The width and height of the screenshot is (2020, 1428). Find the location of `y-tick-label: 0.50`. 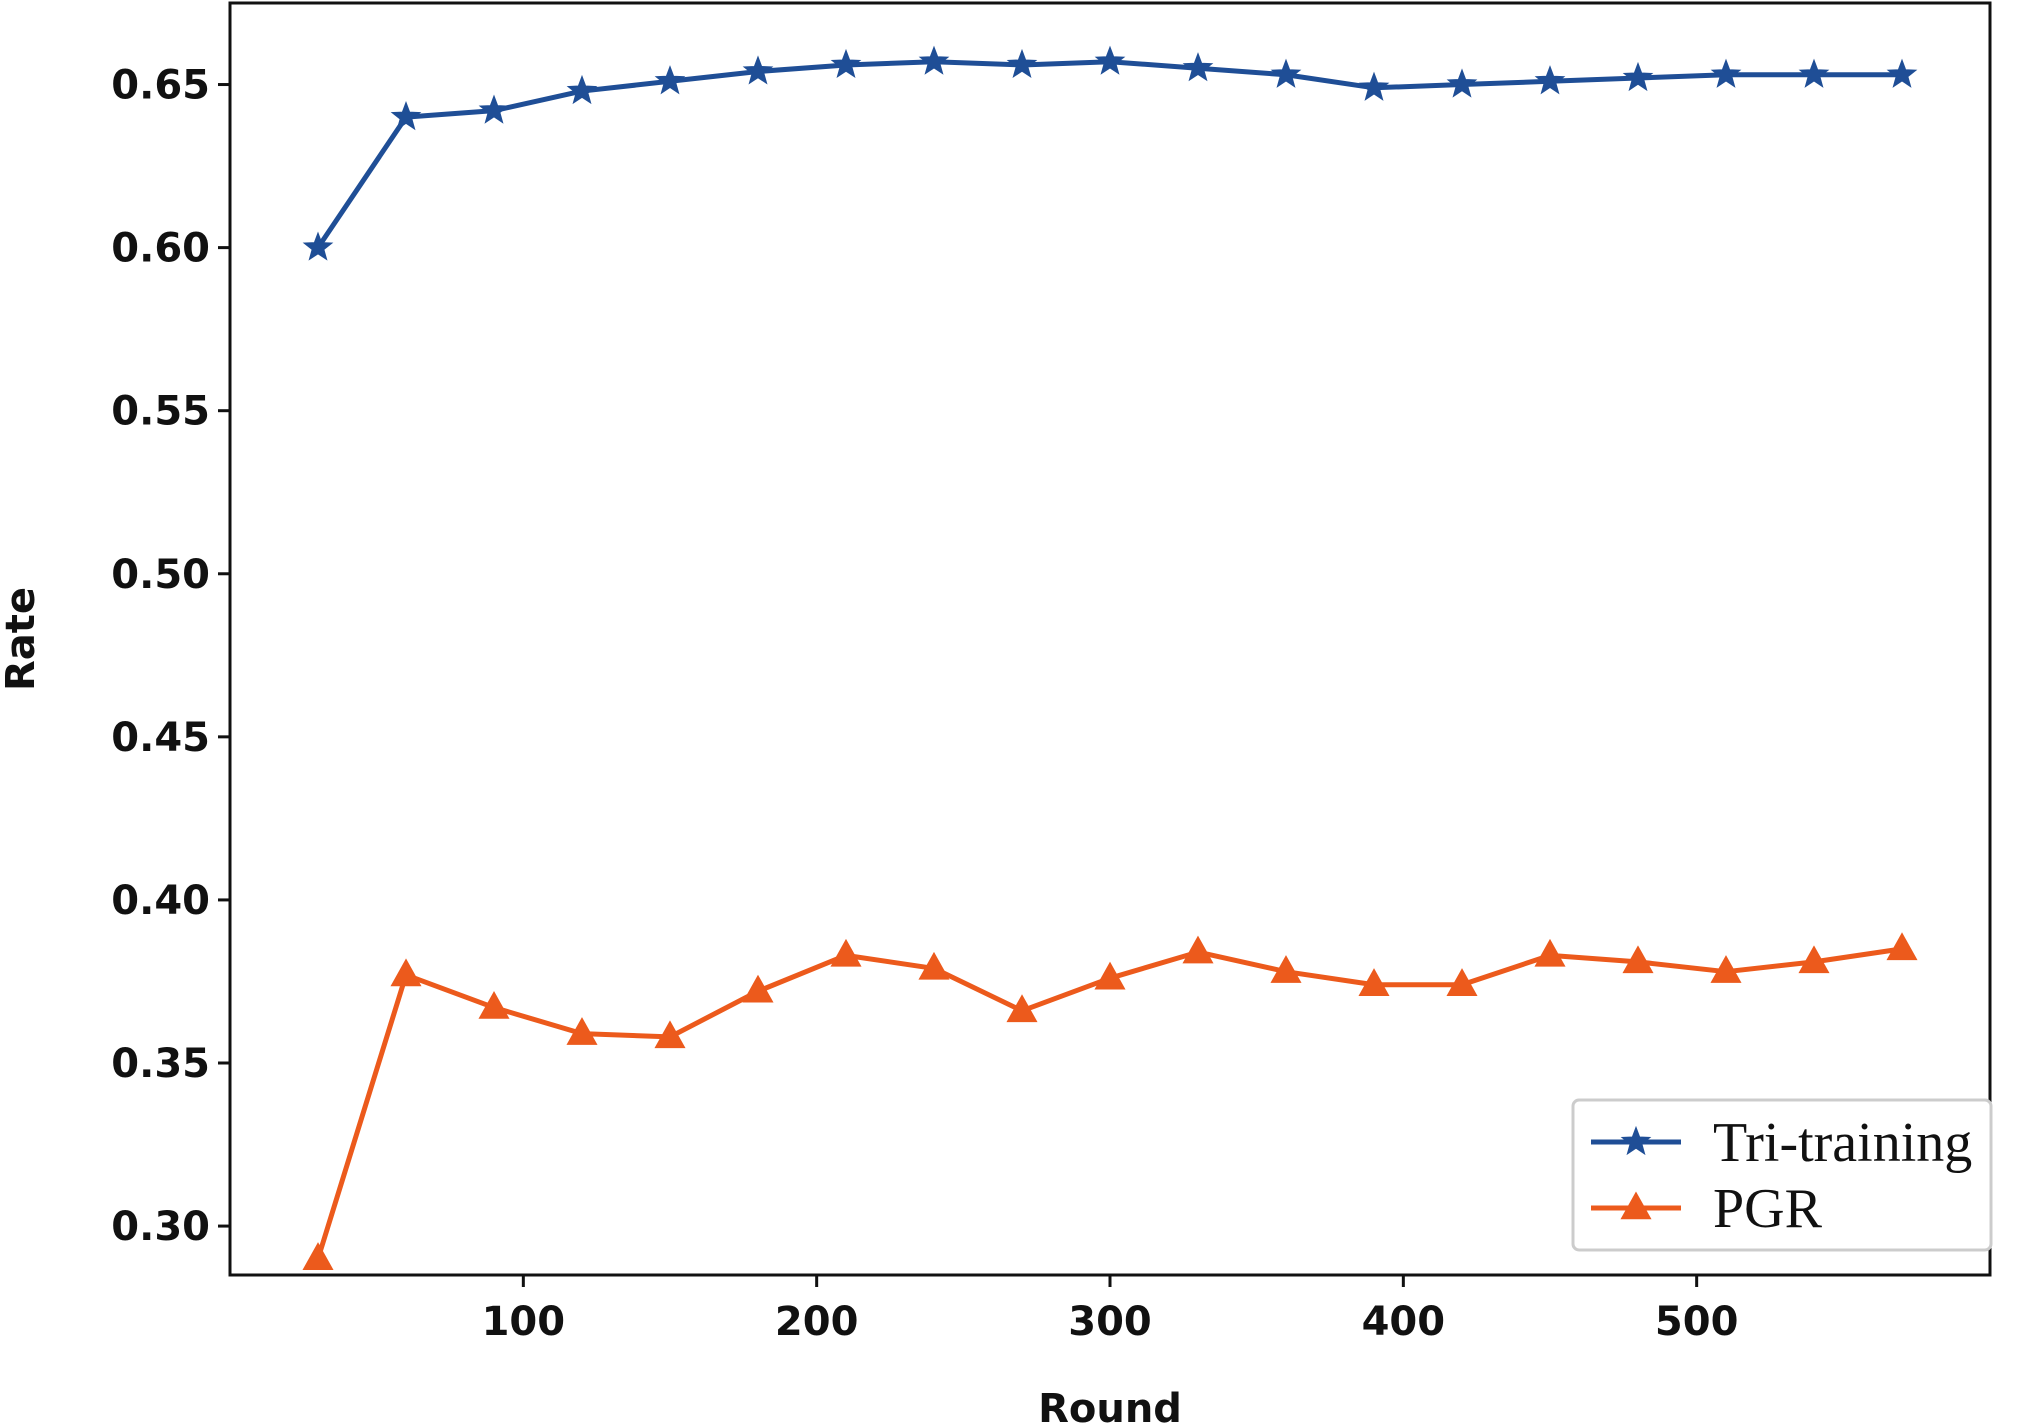

y-tick-label: 0.50 is located at coordinates (160, 575).